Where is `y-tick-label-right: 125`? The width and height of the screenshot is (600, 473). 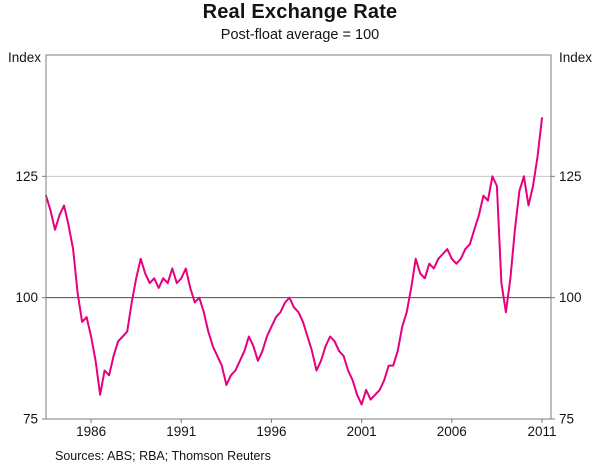 y-tick-label-right: 125 is located at coordinates (570, 176).